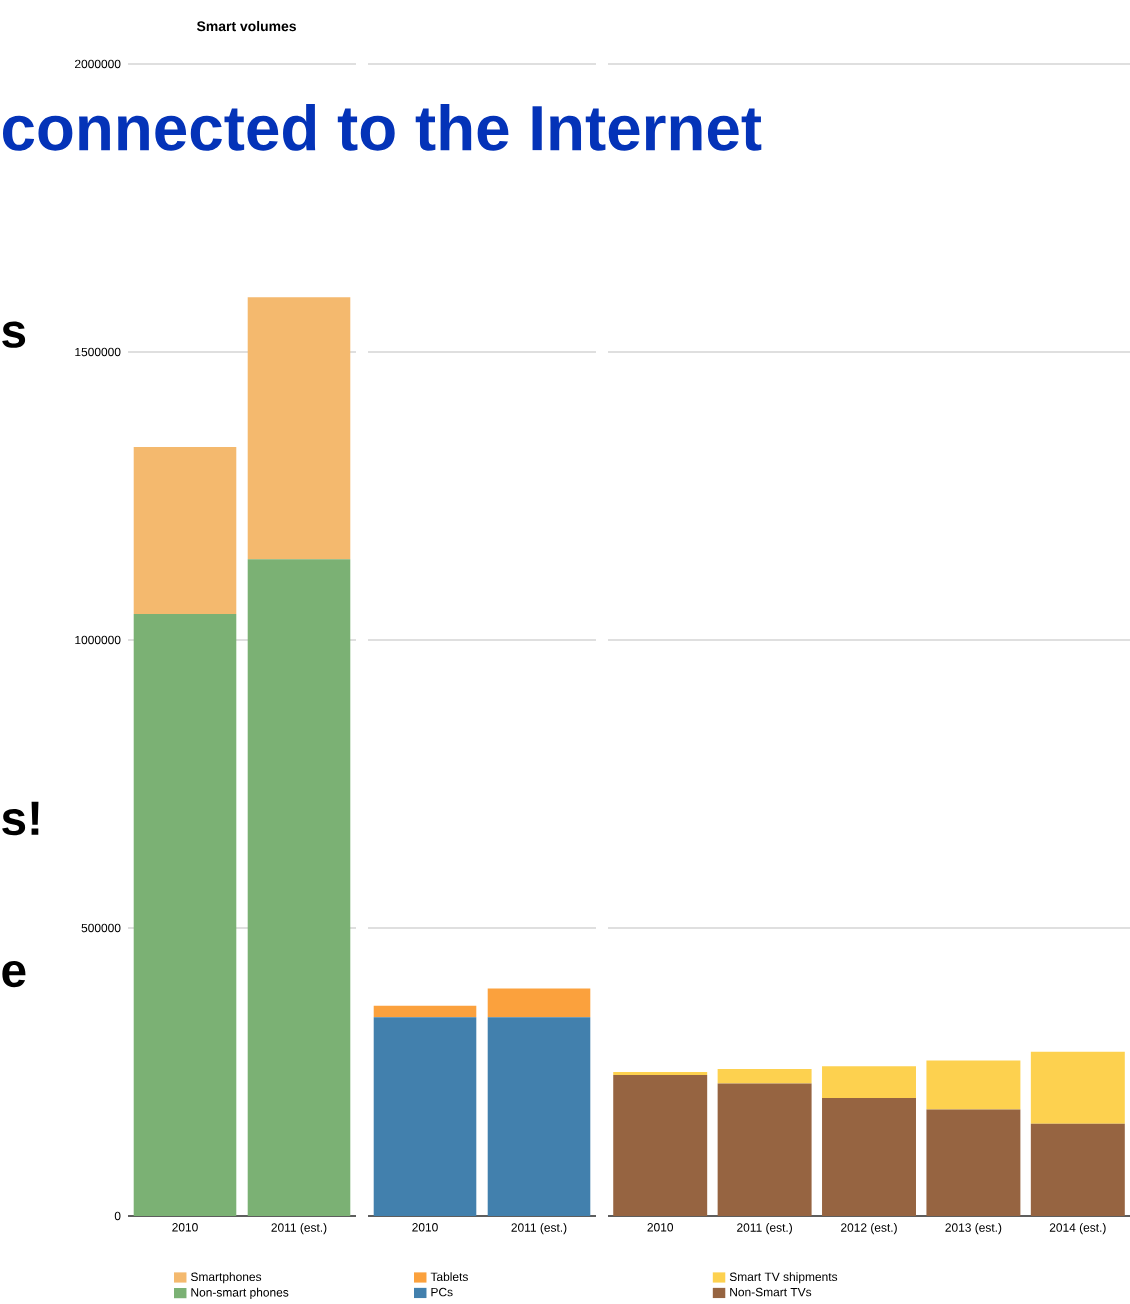 The image size is (1130, 1304). I want to click on text: e, so click(14, 974).